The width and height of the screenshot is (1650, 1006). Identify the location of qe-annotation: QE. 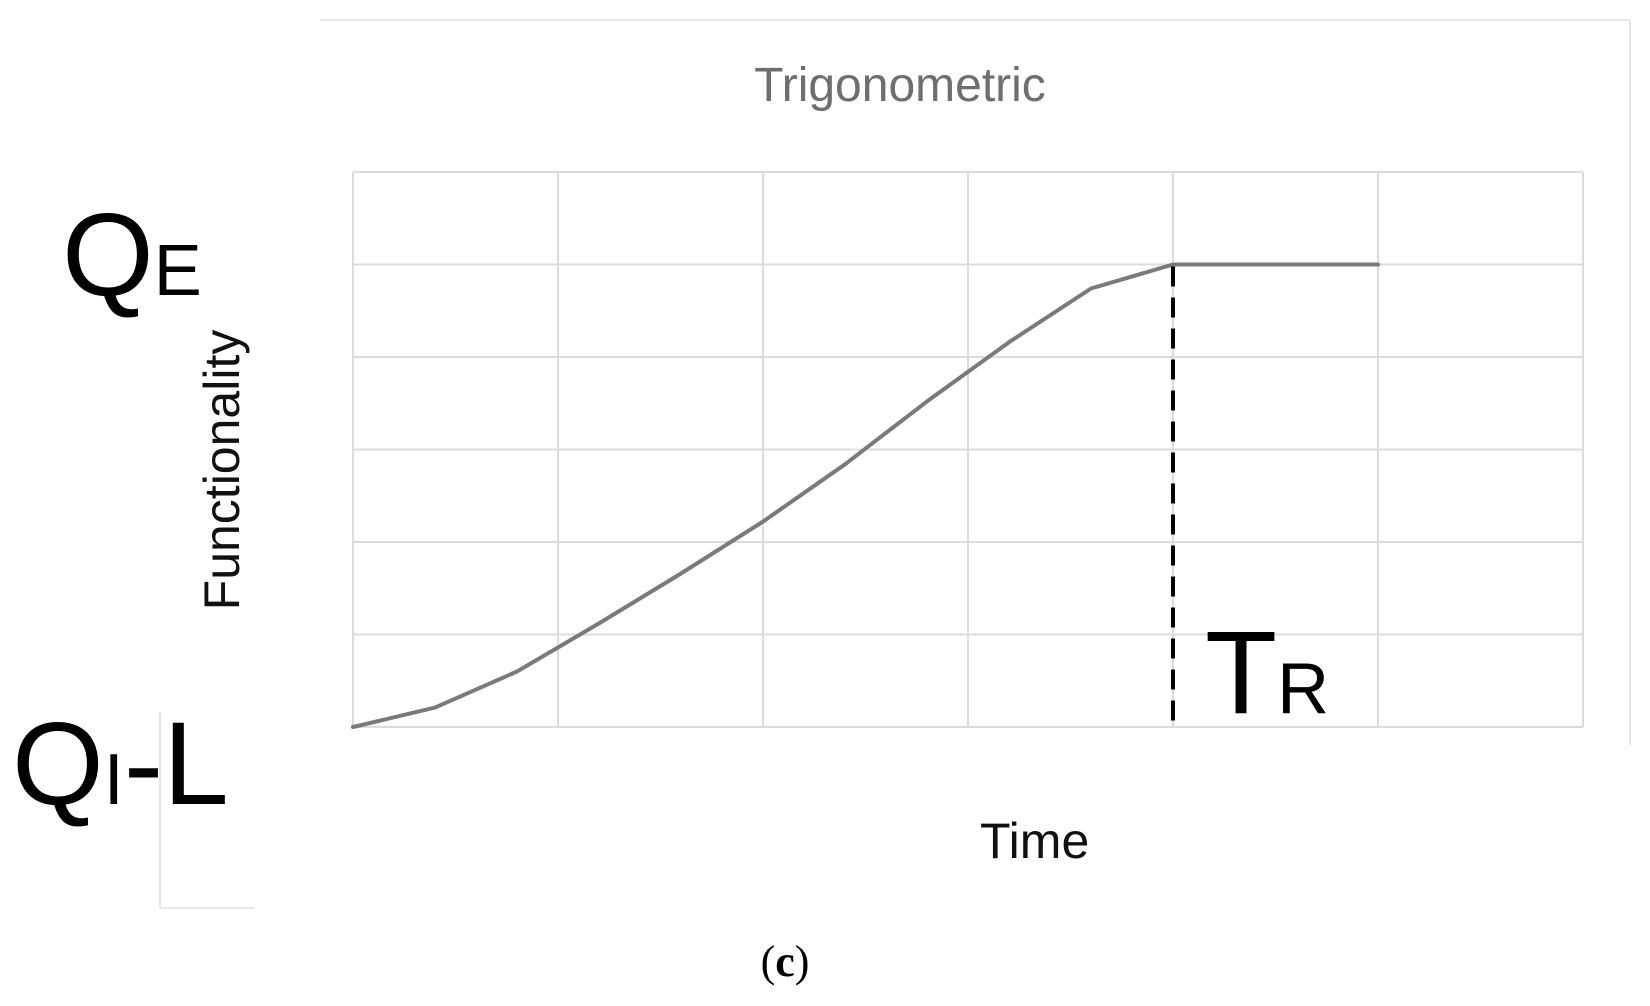
(132, 255).